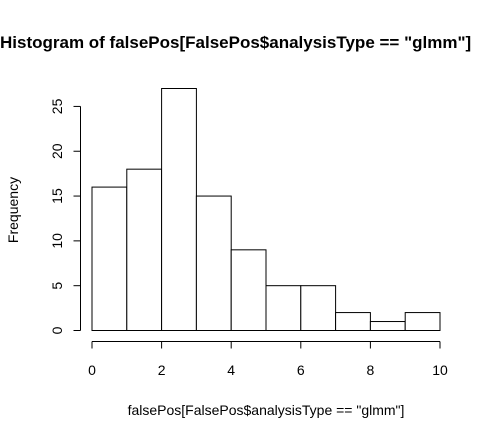  I want to click on y-axis: 0 5 10 15 20 25, so click(65, 216).